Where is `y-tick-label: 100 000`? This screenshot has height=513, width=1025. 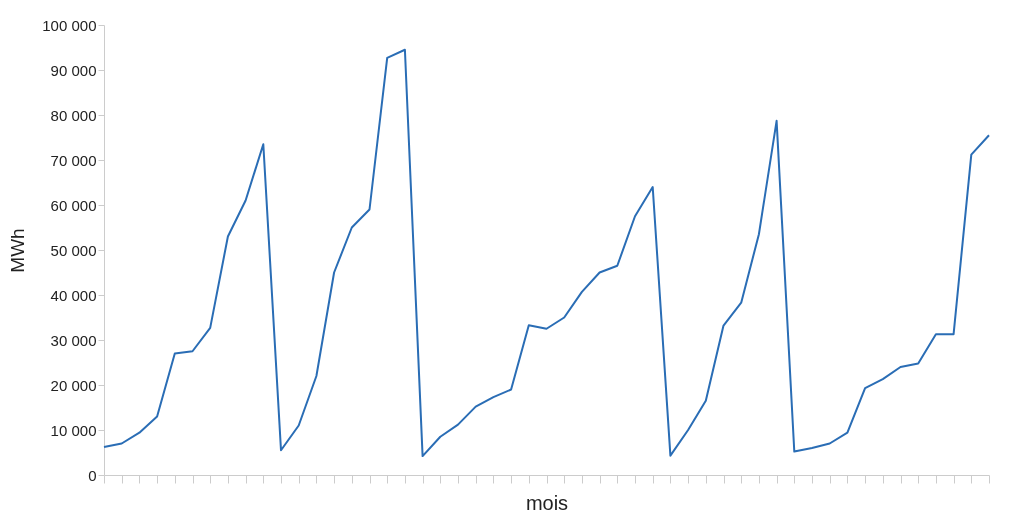
y-tick-label: 100 000 is located at coordinates (69, 25).